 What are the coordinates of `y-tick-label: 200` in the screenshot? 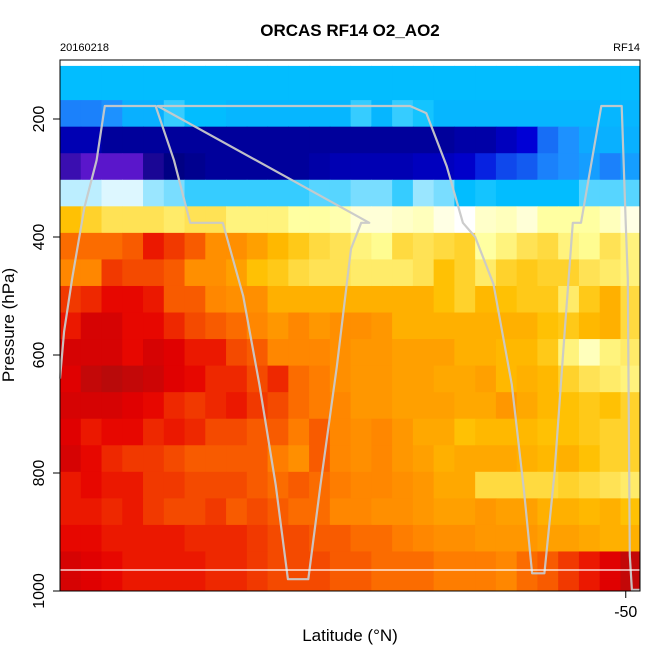 It's located at (39, 119).